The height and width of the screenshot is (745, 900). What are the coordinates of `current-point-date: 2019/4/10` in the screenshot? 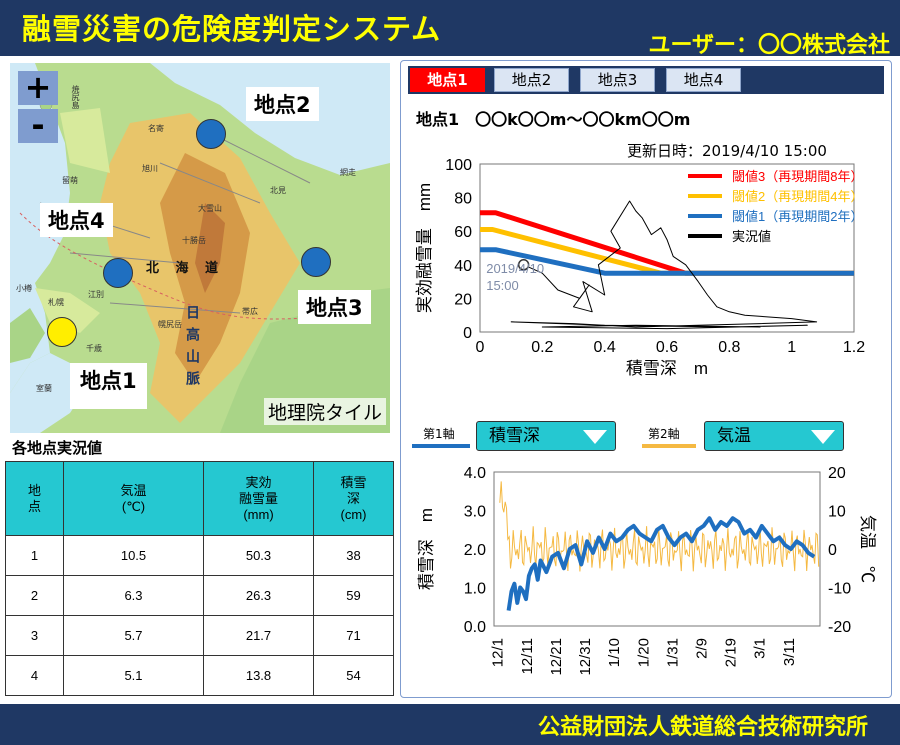 It's located at (515, 268).